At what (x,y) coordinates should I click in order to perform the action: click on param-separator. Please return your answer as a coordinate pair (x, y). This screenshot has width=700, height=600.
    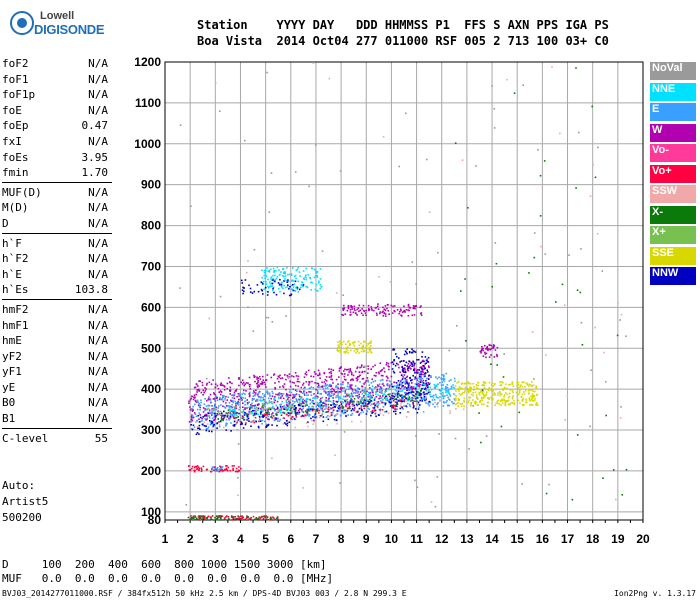
    Looking at the image, I should click on (57, 299).